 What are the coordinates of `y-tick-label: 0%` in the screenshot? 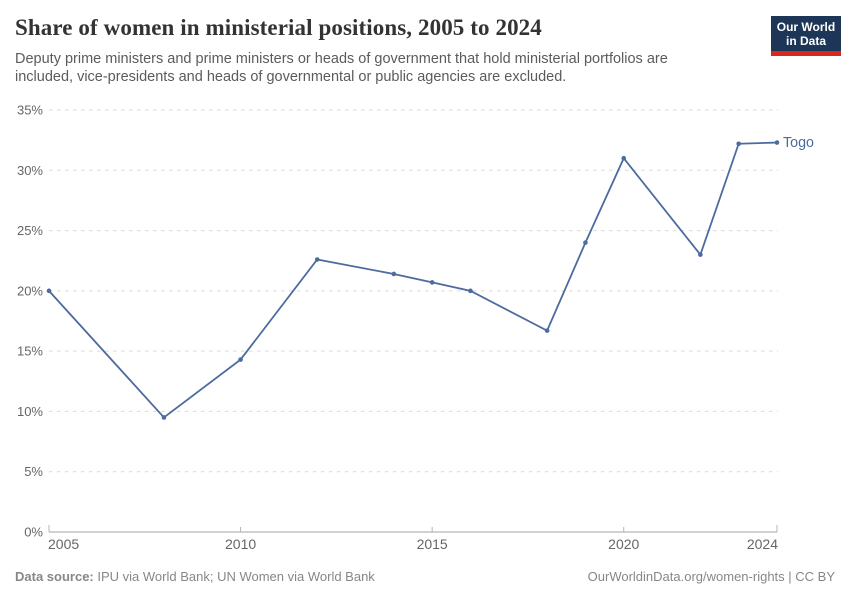 It's located at (33, 532).